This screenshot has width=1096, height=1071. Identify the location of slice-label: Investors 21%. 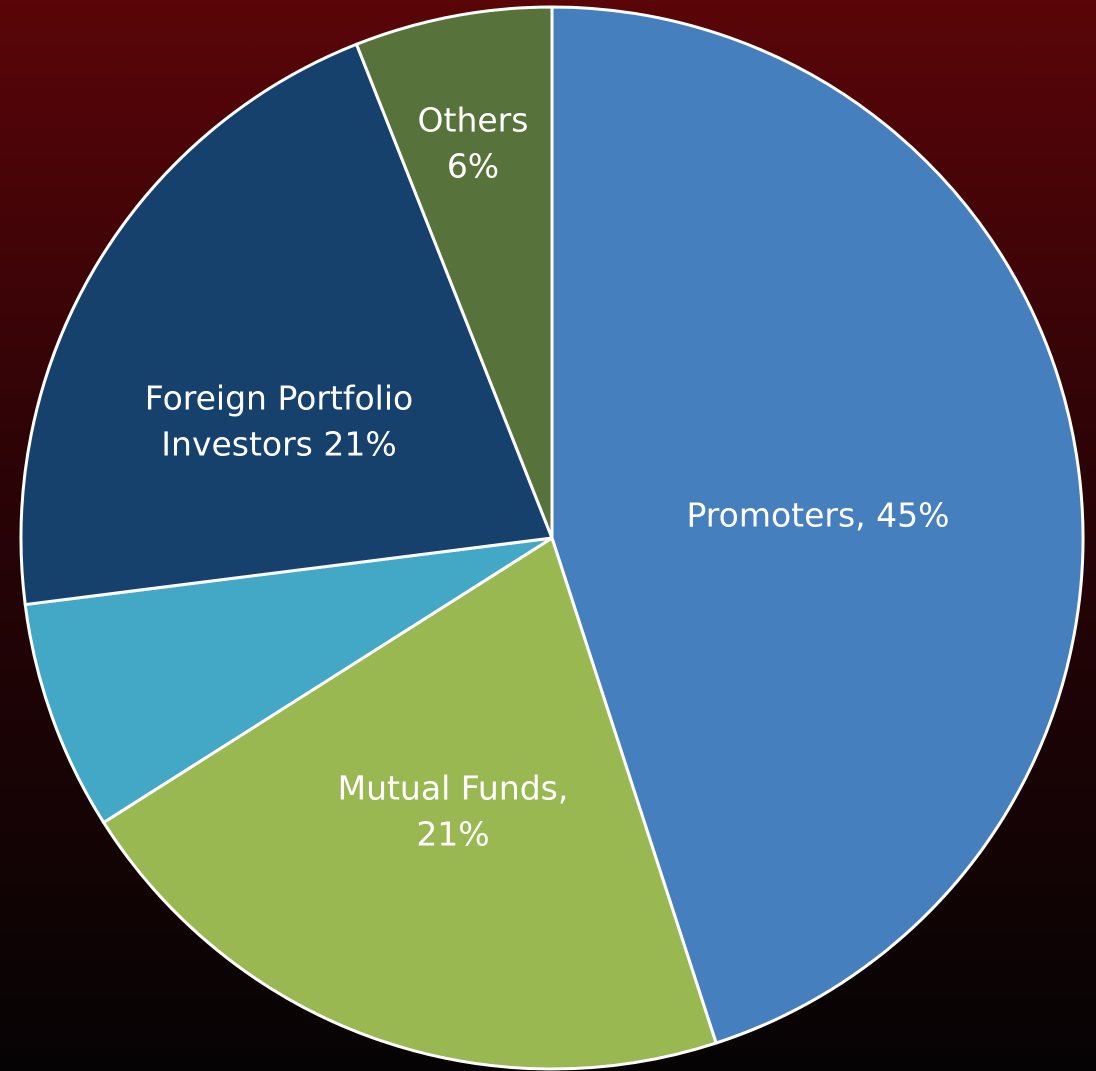
(278, 444).